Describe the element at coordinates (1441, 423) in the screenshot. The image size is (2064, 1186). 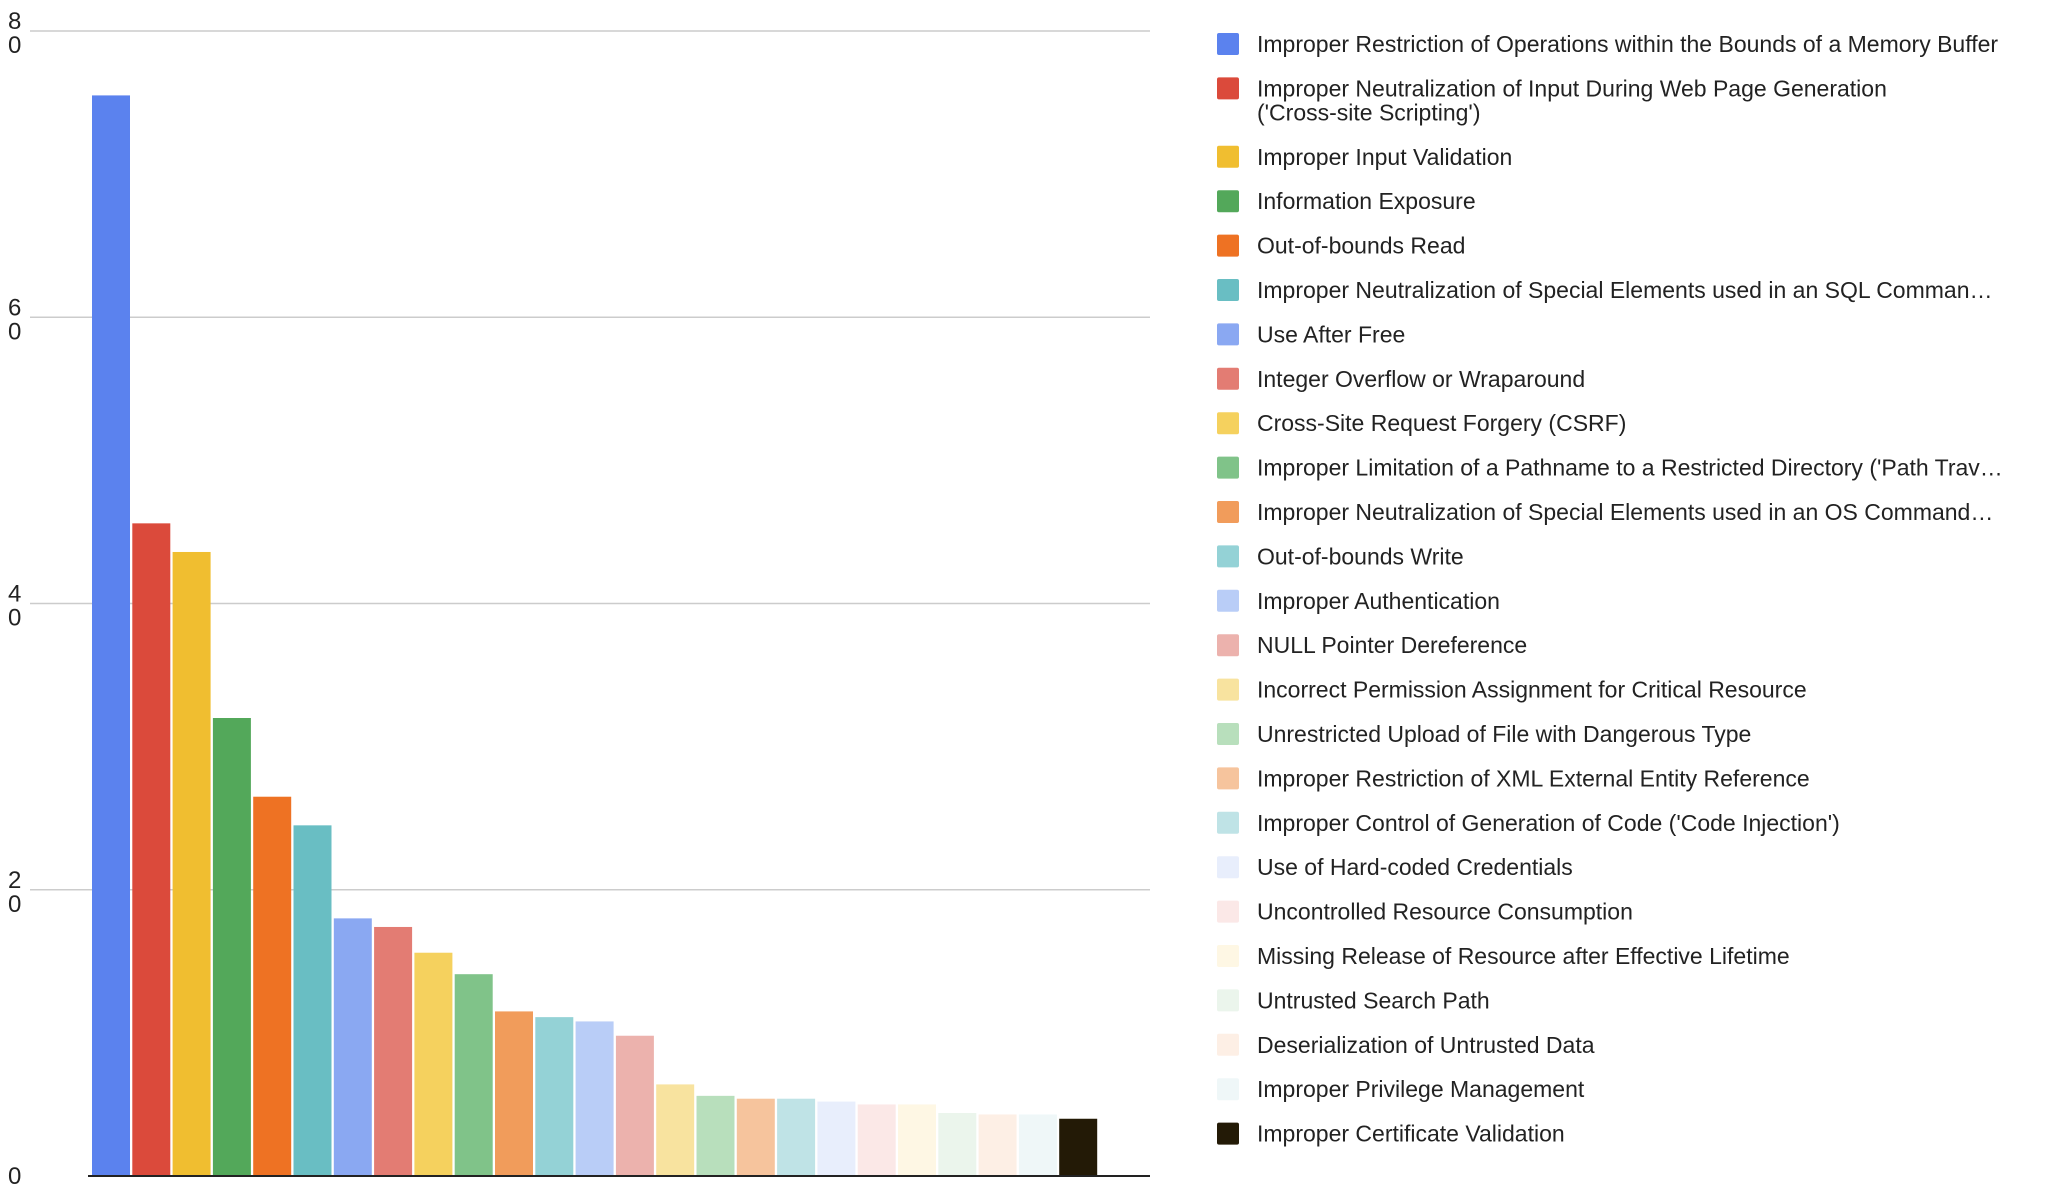
I see `legend-label-line: Cross-Site Request Forgery (CSRF)` at that location.